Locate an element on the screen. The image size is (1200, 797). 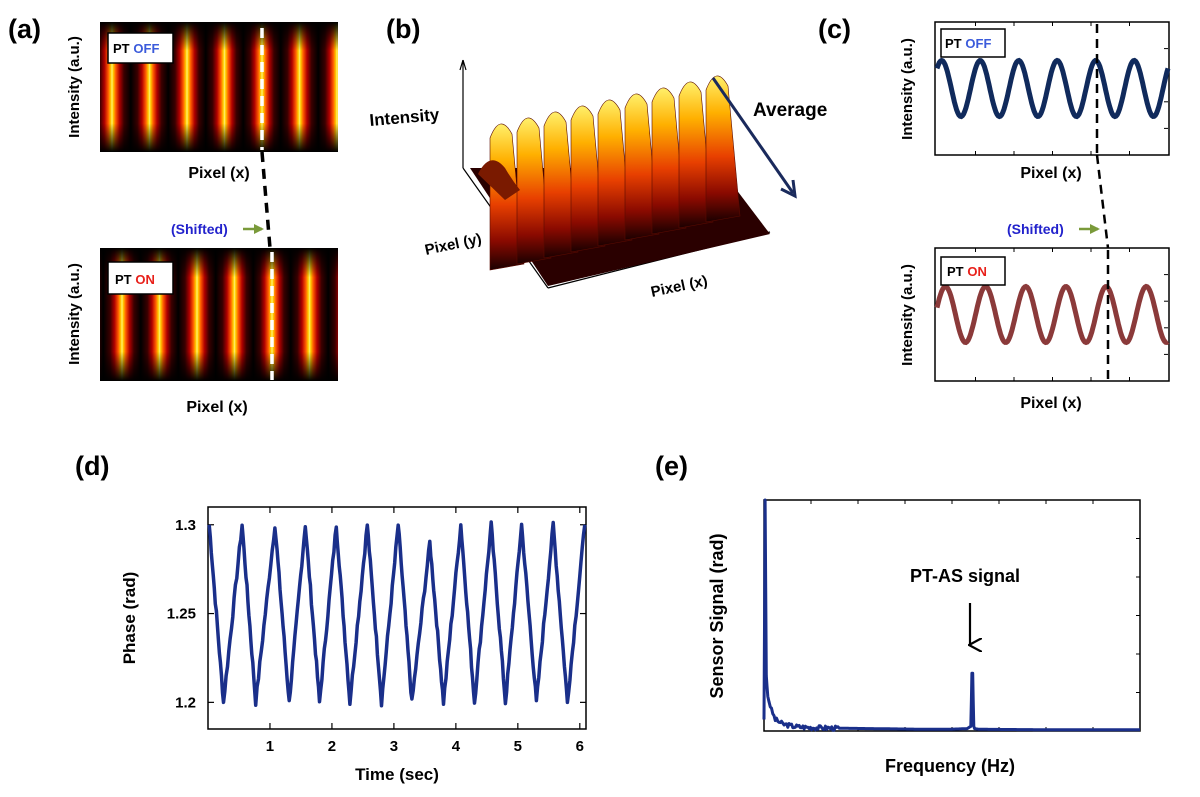
black-dashed-link-a is located at coordinates (266, 200).